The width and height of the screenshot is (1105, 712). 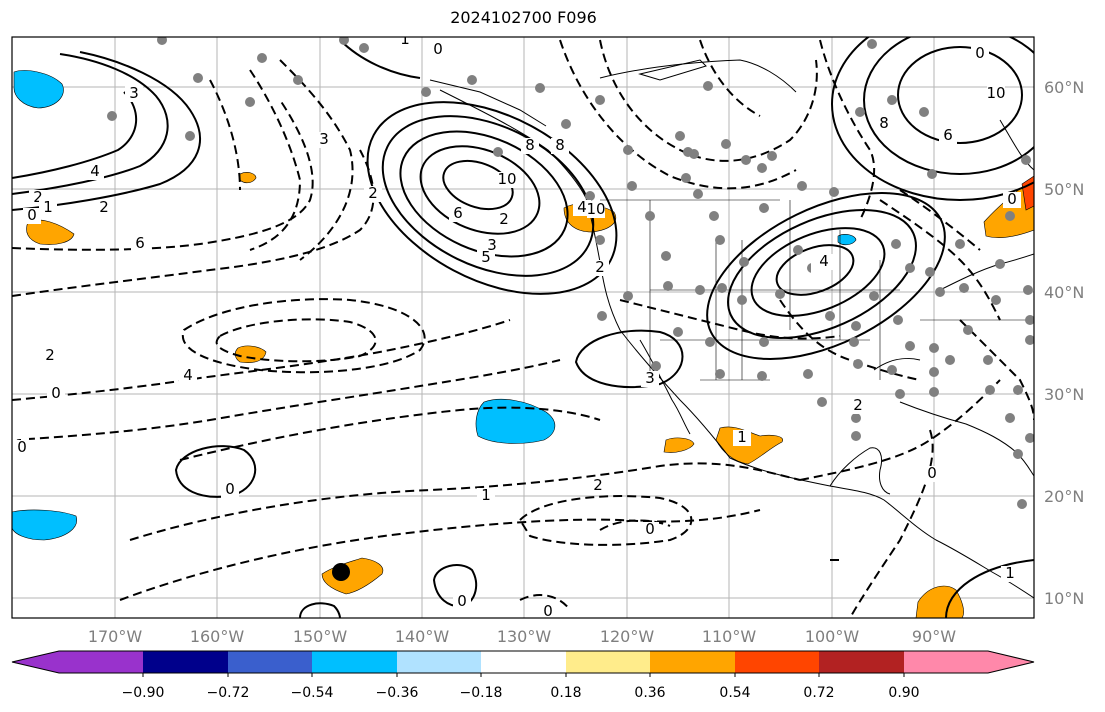 What do you see at coordinates (1064, 598) in the screenshot?
I see `lat-label: 10°N` at bounding box center [1064, 598].